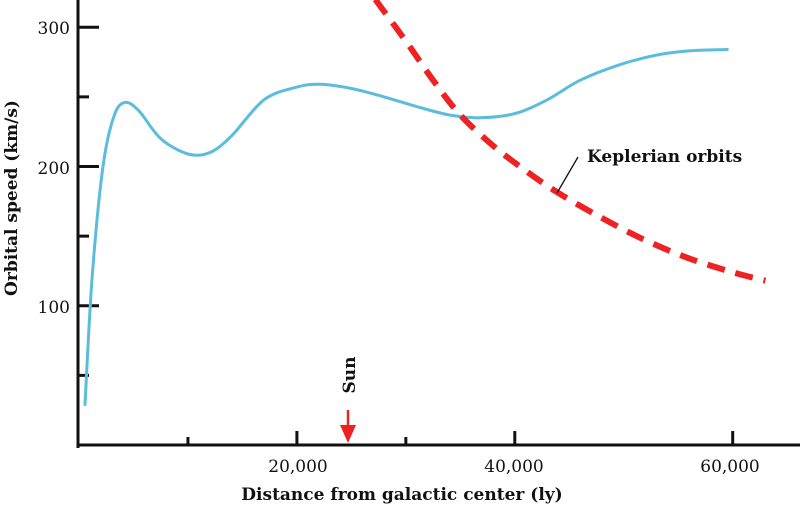 This screenshot has width=800, height=508. I want to click on x-tick-label-40000: 40,000, so click(513, 467).